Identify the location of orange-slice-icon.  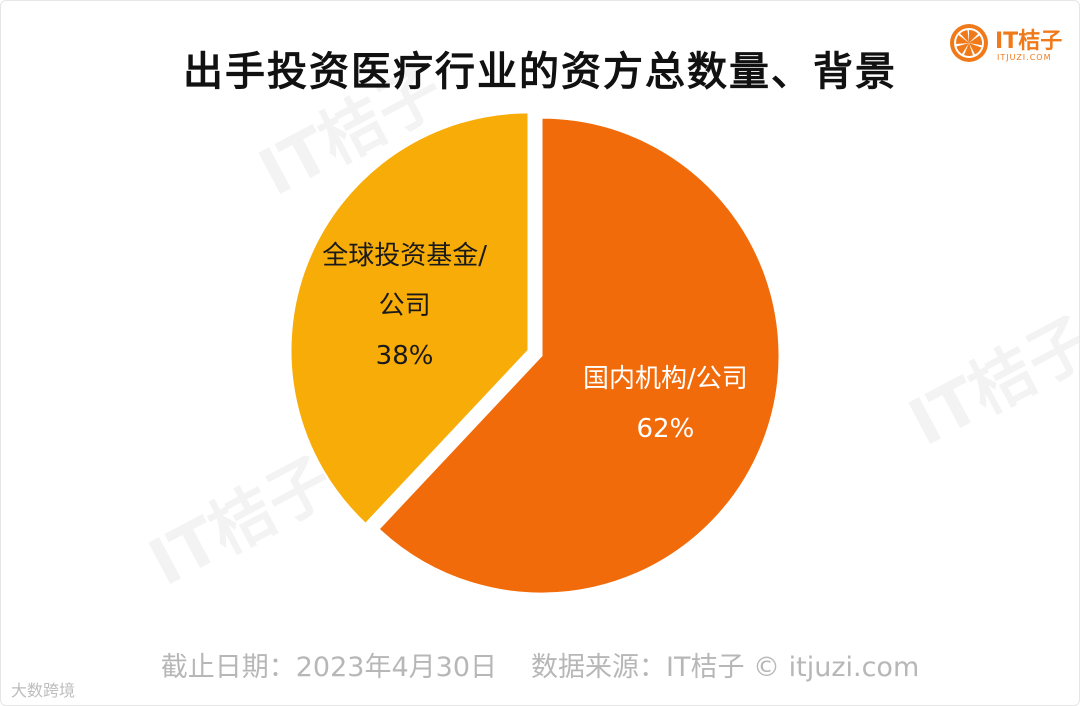
(969, 43).